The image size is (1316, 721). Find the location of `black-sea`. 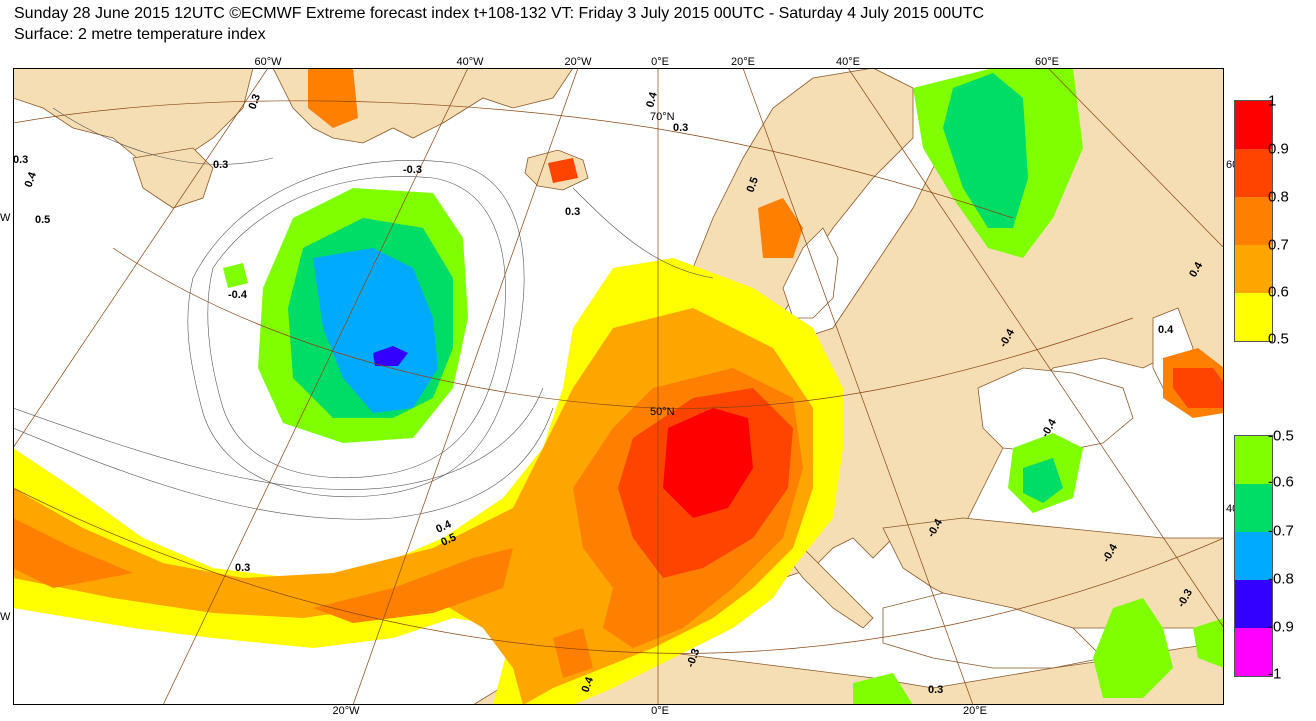

black-sea is located at coordinates (1055, 410).